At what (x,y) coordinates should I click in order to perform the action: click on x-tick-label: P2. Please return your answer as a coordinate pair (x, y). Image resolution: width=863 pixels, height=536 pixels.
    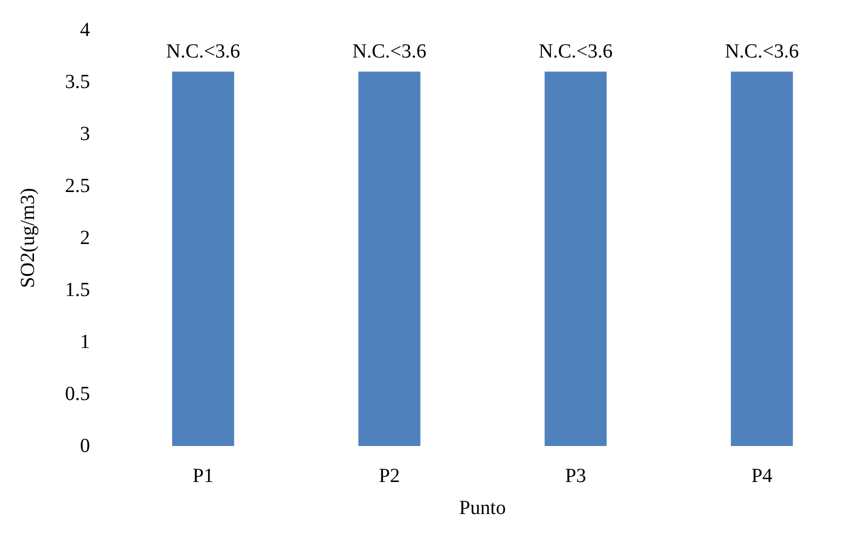
    Looking at the image, I should click on (389, 476).